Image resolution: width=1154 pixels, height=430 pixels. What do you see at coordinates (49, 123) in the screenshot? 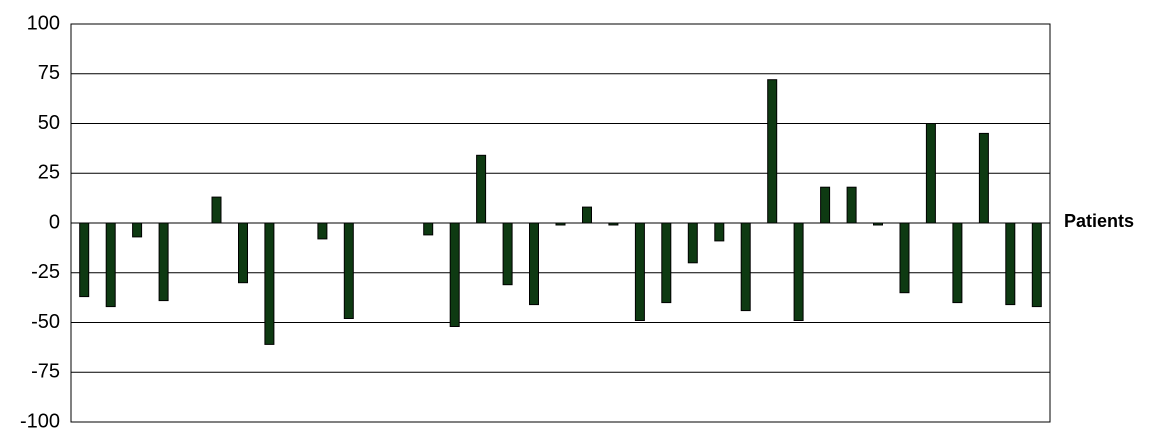
I see `y-tick-label: 50` at bounding box center [49, 123].